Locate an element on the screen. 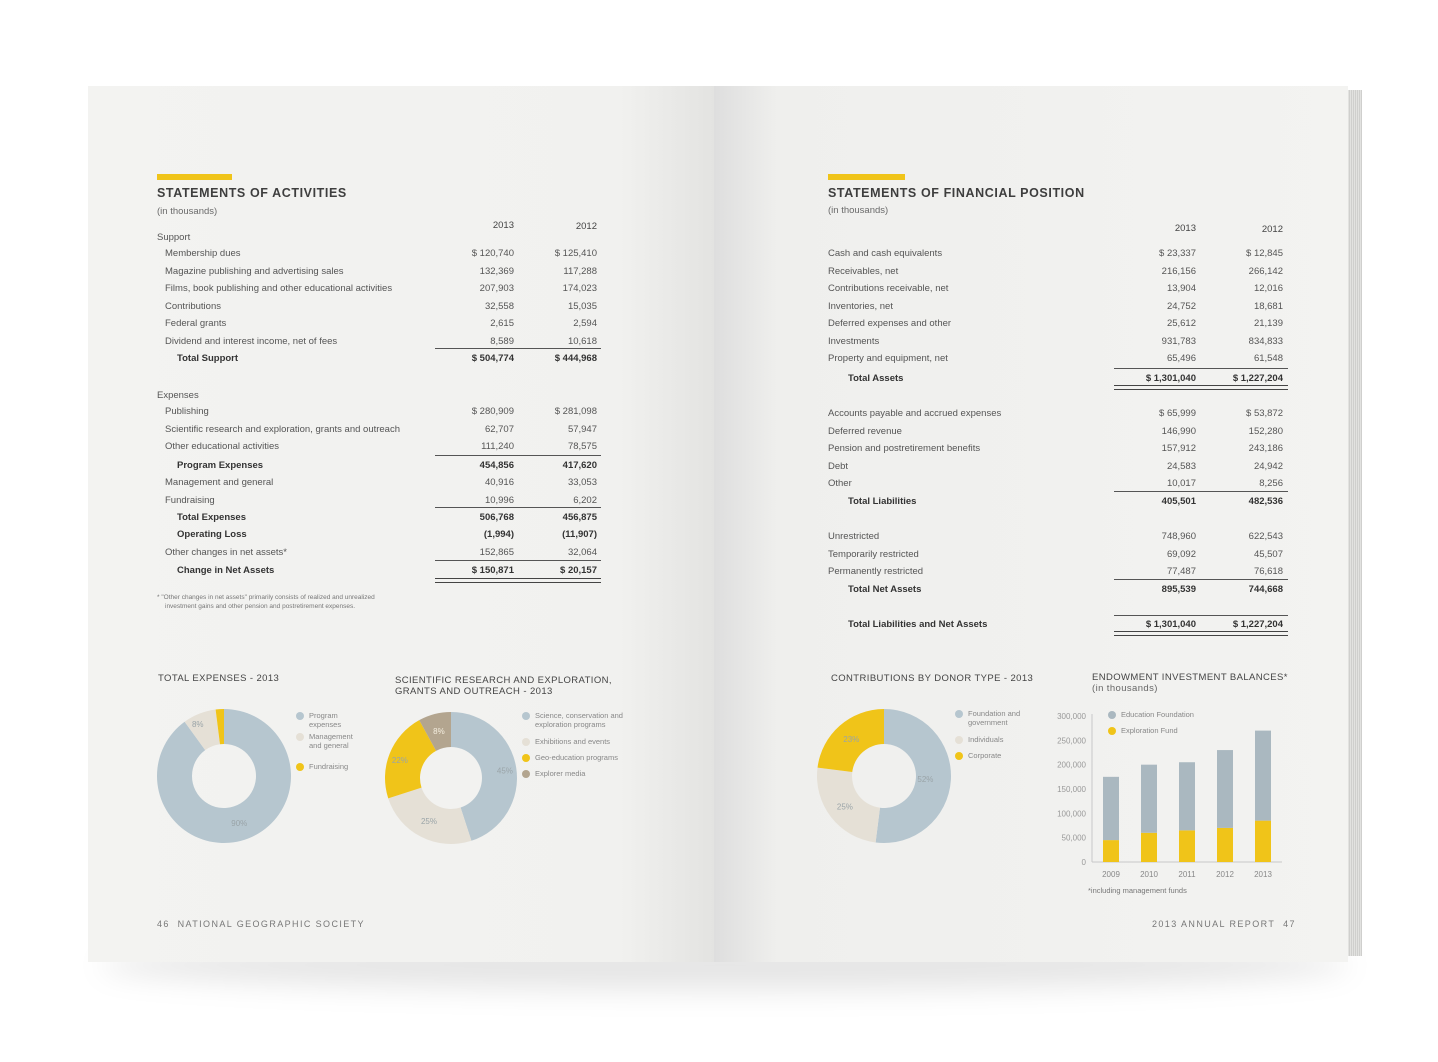 This screenshot has height=1062, width=1438. value-2013: 65,496 is located at coordinates (1181, 358).